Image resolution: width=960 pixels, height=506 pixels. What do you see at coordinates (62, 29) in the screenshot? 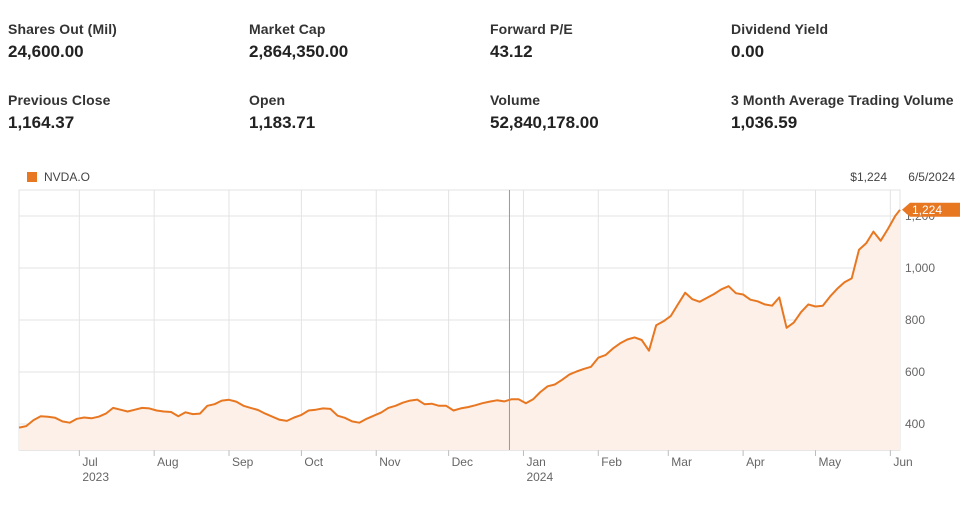
I see `stat-label: Shares Out (Mil)` at bounding box center [62, 29].